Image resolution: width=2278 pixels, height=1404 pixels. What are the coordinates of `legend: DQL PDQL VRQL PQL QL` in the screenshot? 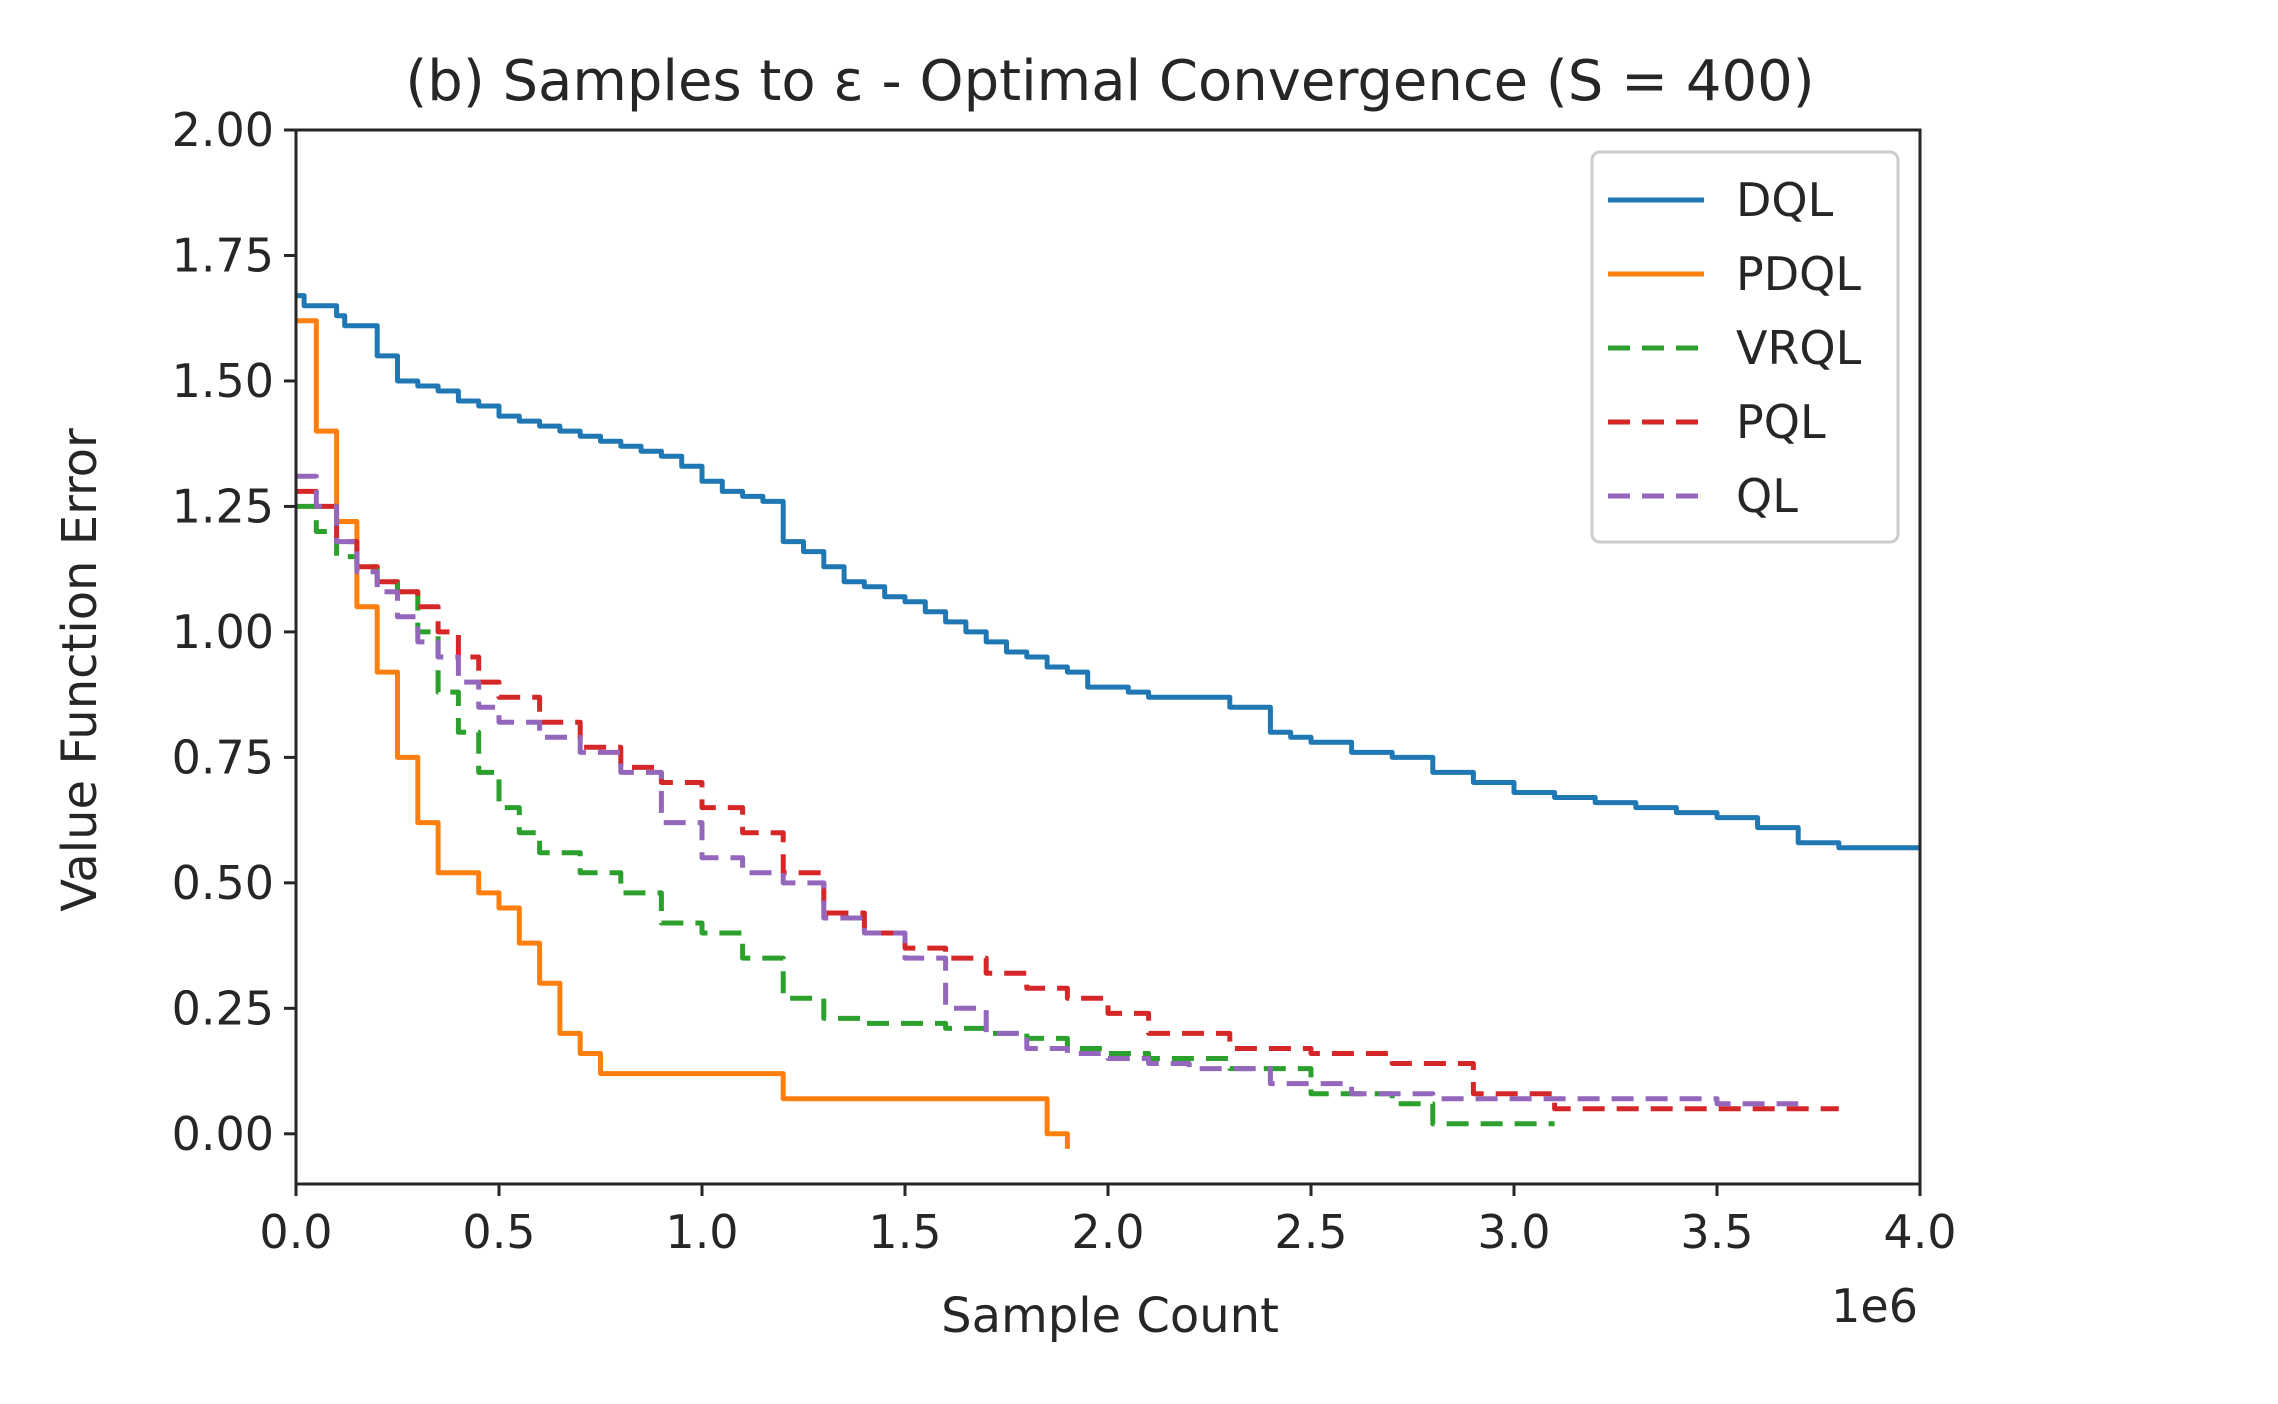 It's located at (1745, 347).